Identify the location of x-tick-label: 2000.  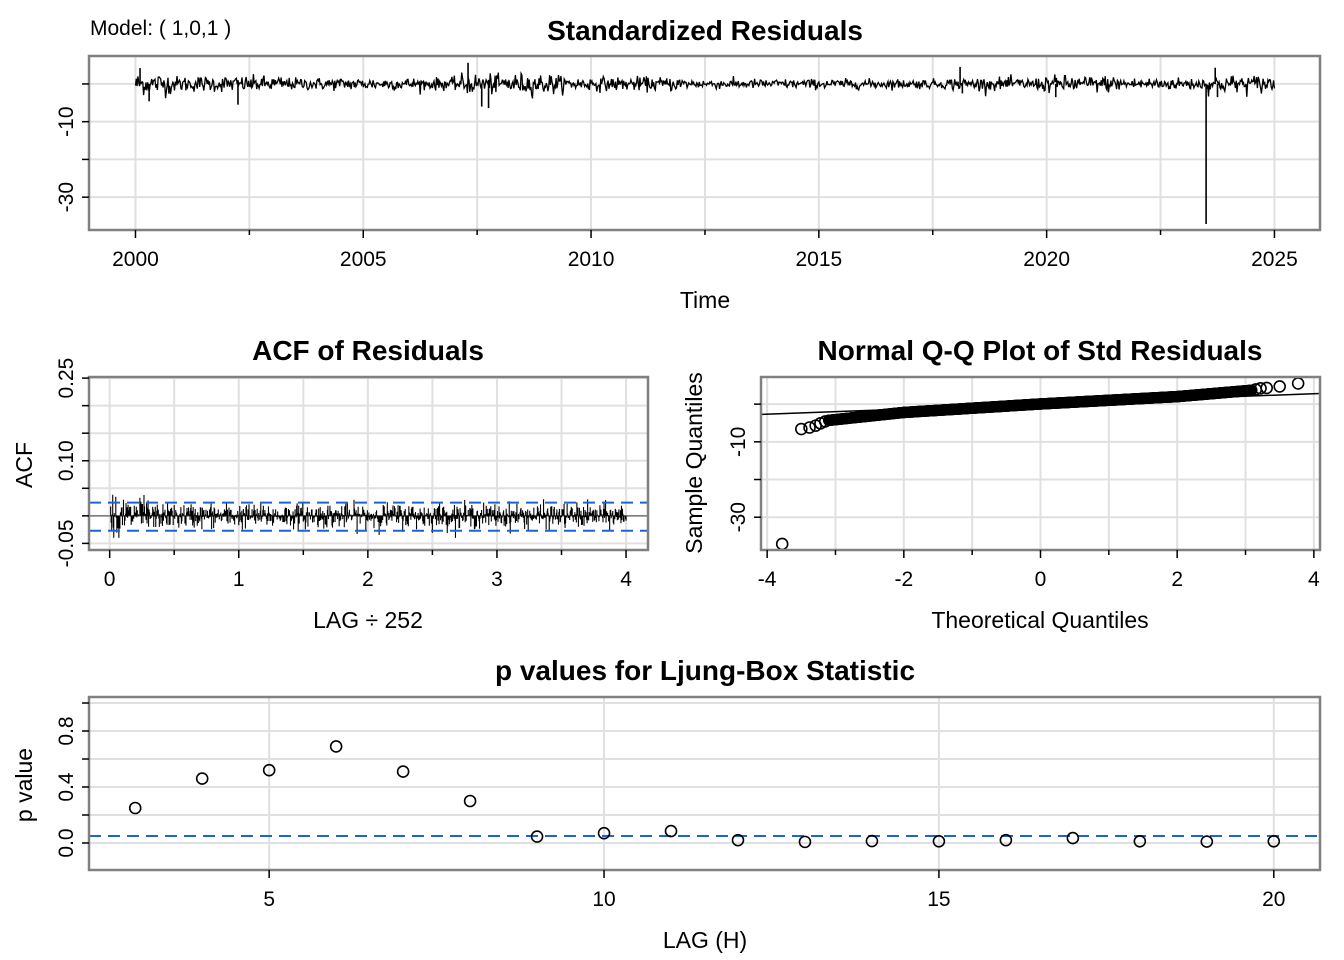
(135, 259).